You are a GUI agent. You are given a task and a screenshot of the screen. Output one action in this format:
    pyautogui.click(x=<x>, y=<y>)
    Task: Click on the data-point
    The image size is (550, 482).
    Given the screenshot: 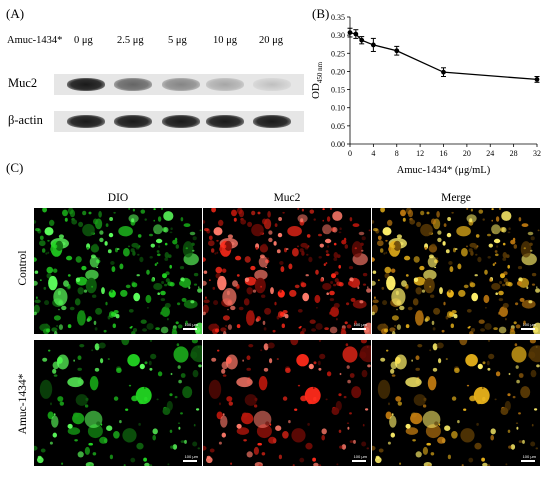 What is the action you would take?
    pyautogui.click(x=356, y=34)
    